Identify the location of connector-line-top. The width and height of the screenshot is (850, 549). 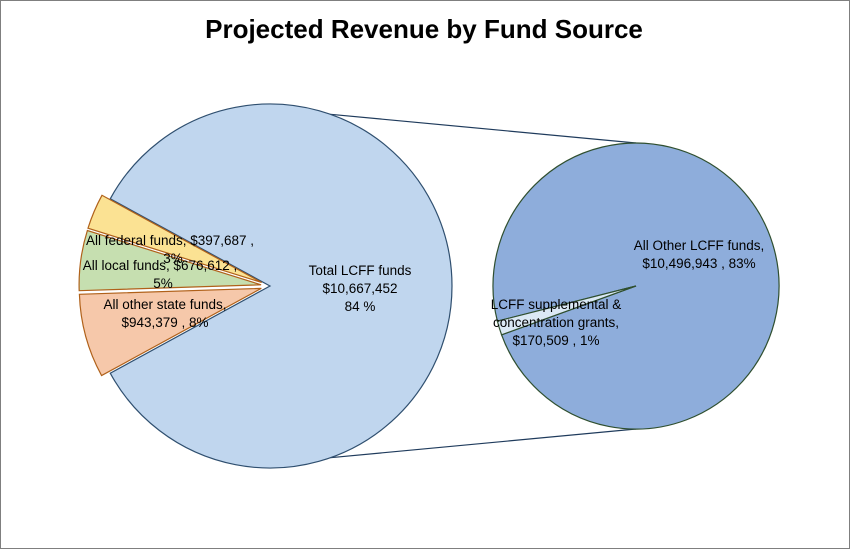
(483, 128).